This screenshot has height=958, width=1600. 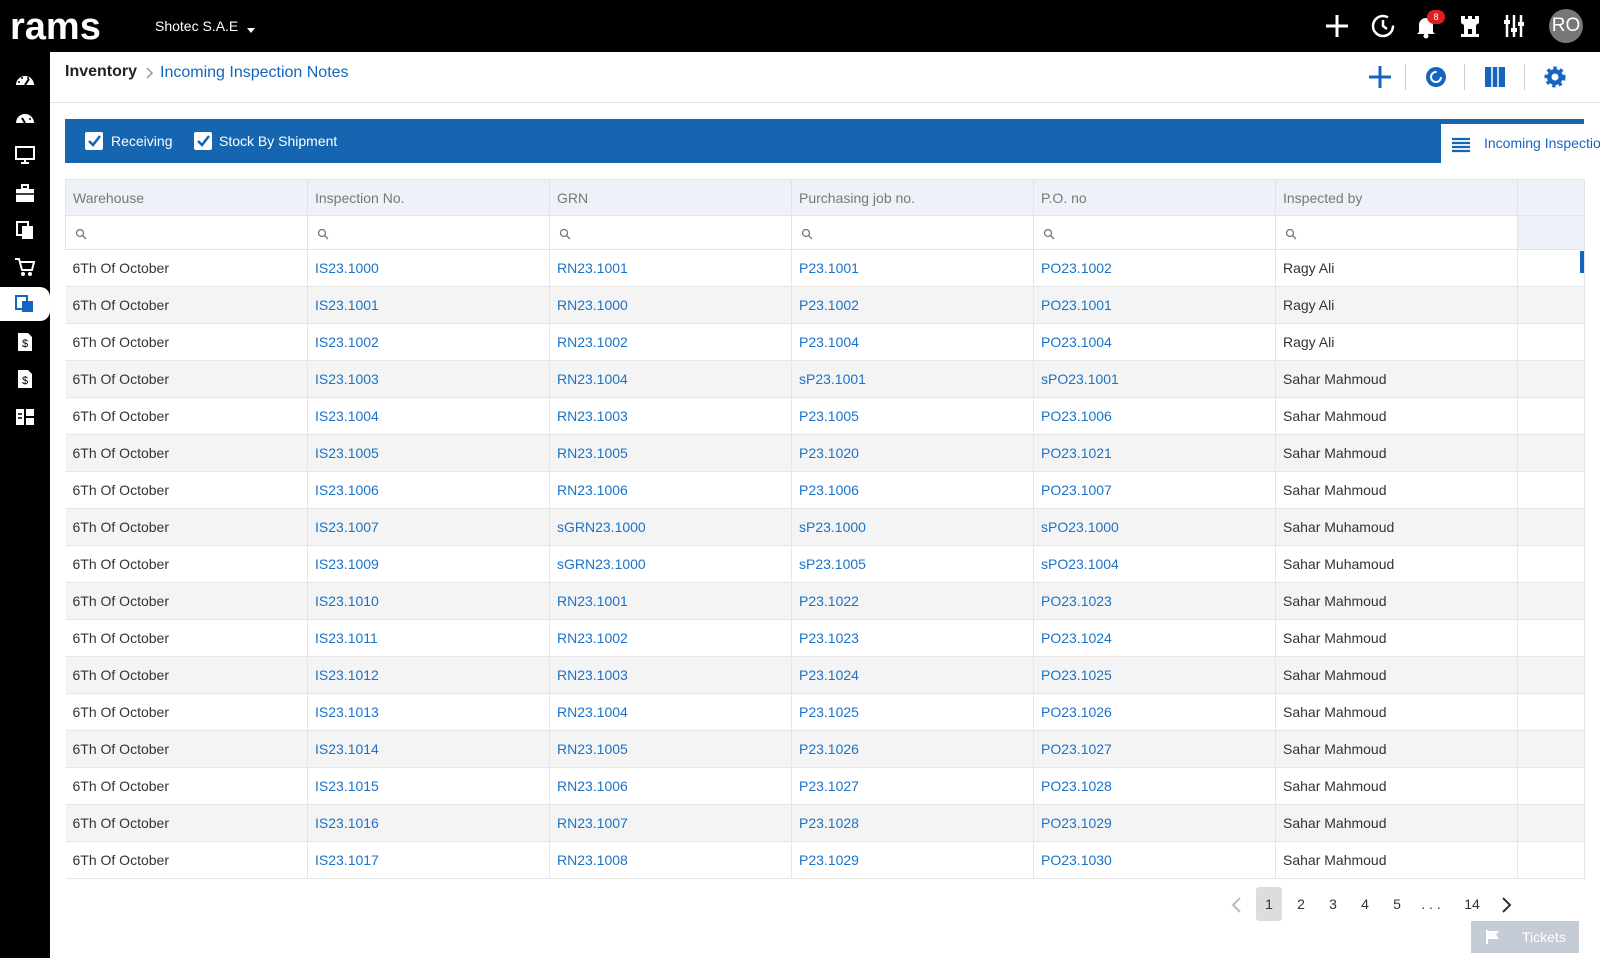 I want to click on cell-inspection-no: IS23.1003, so click(x=428, y=379).